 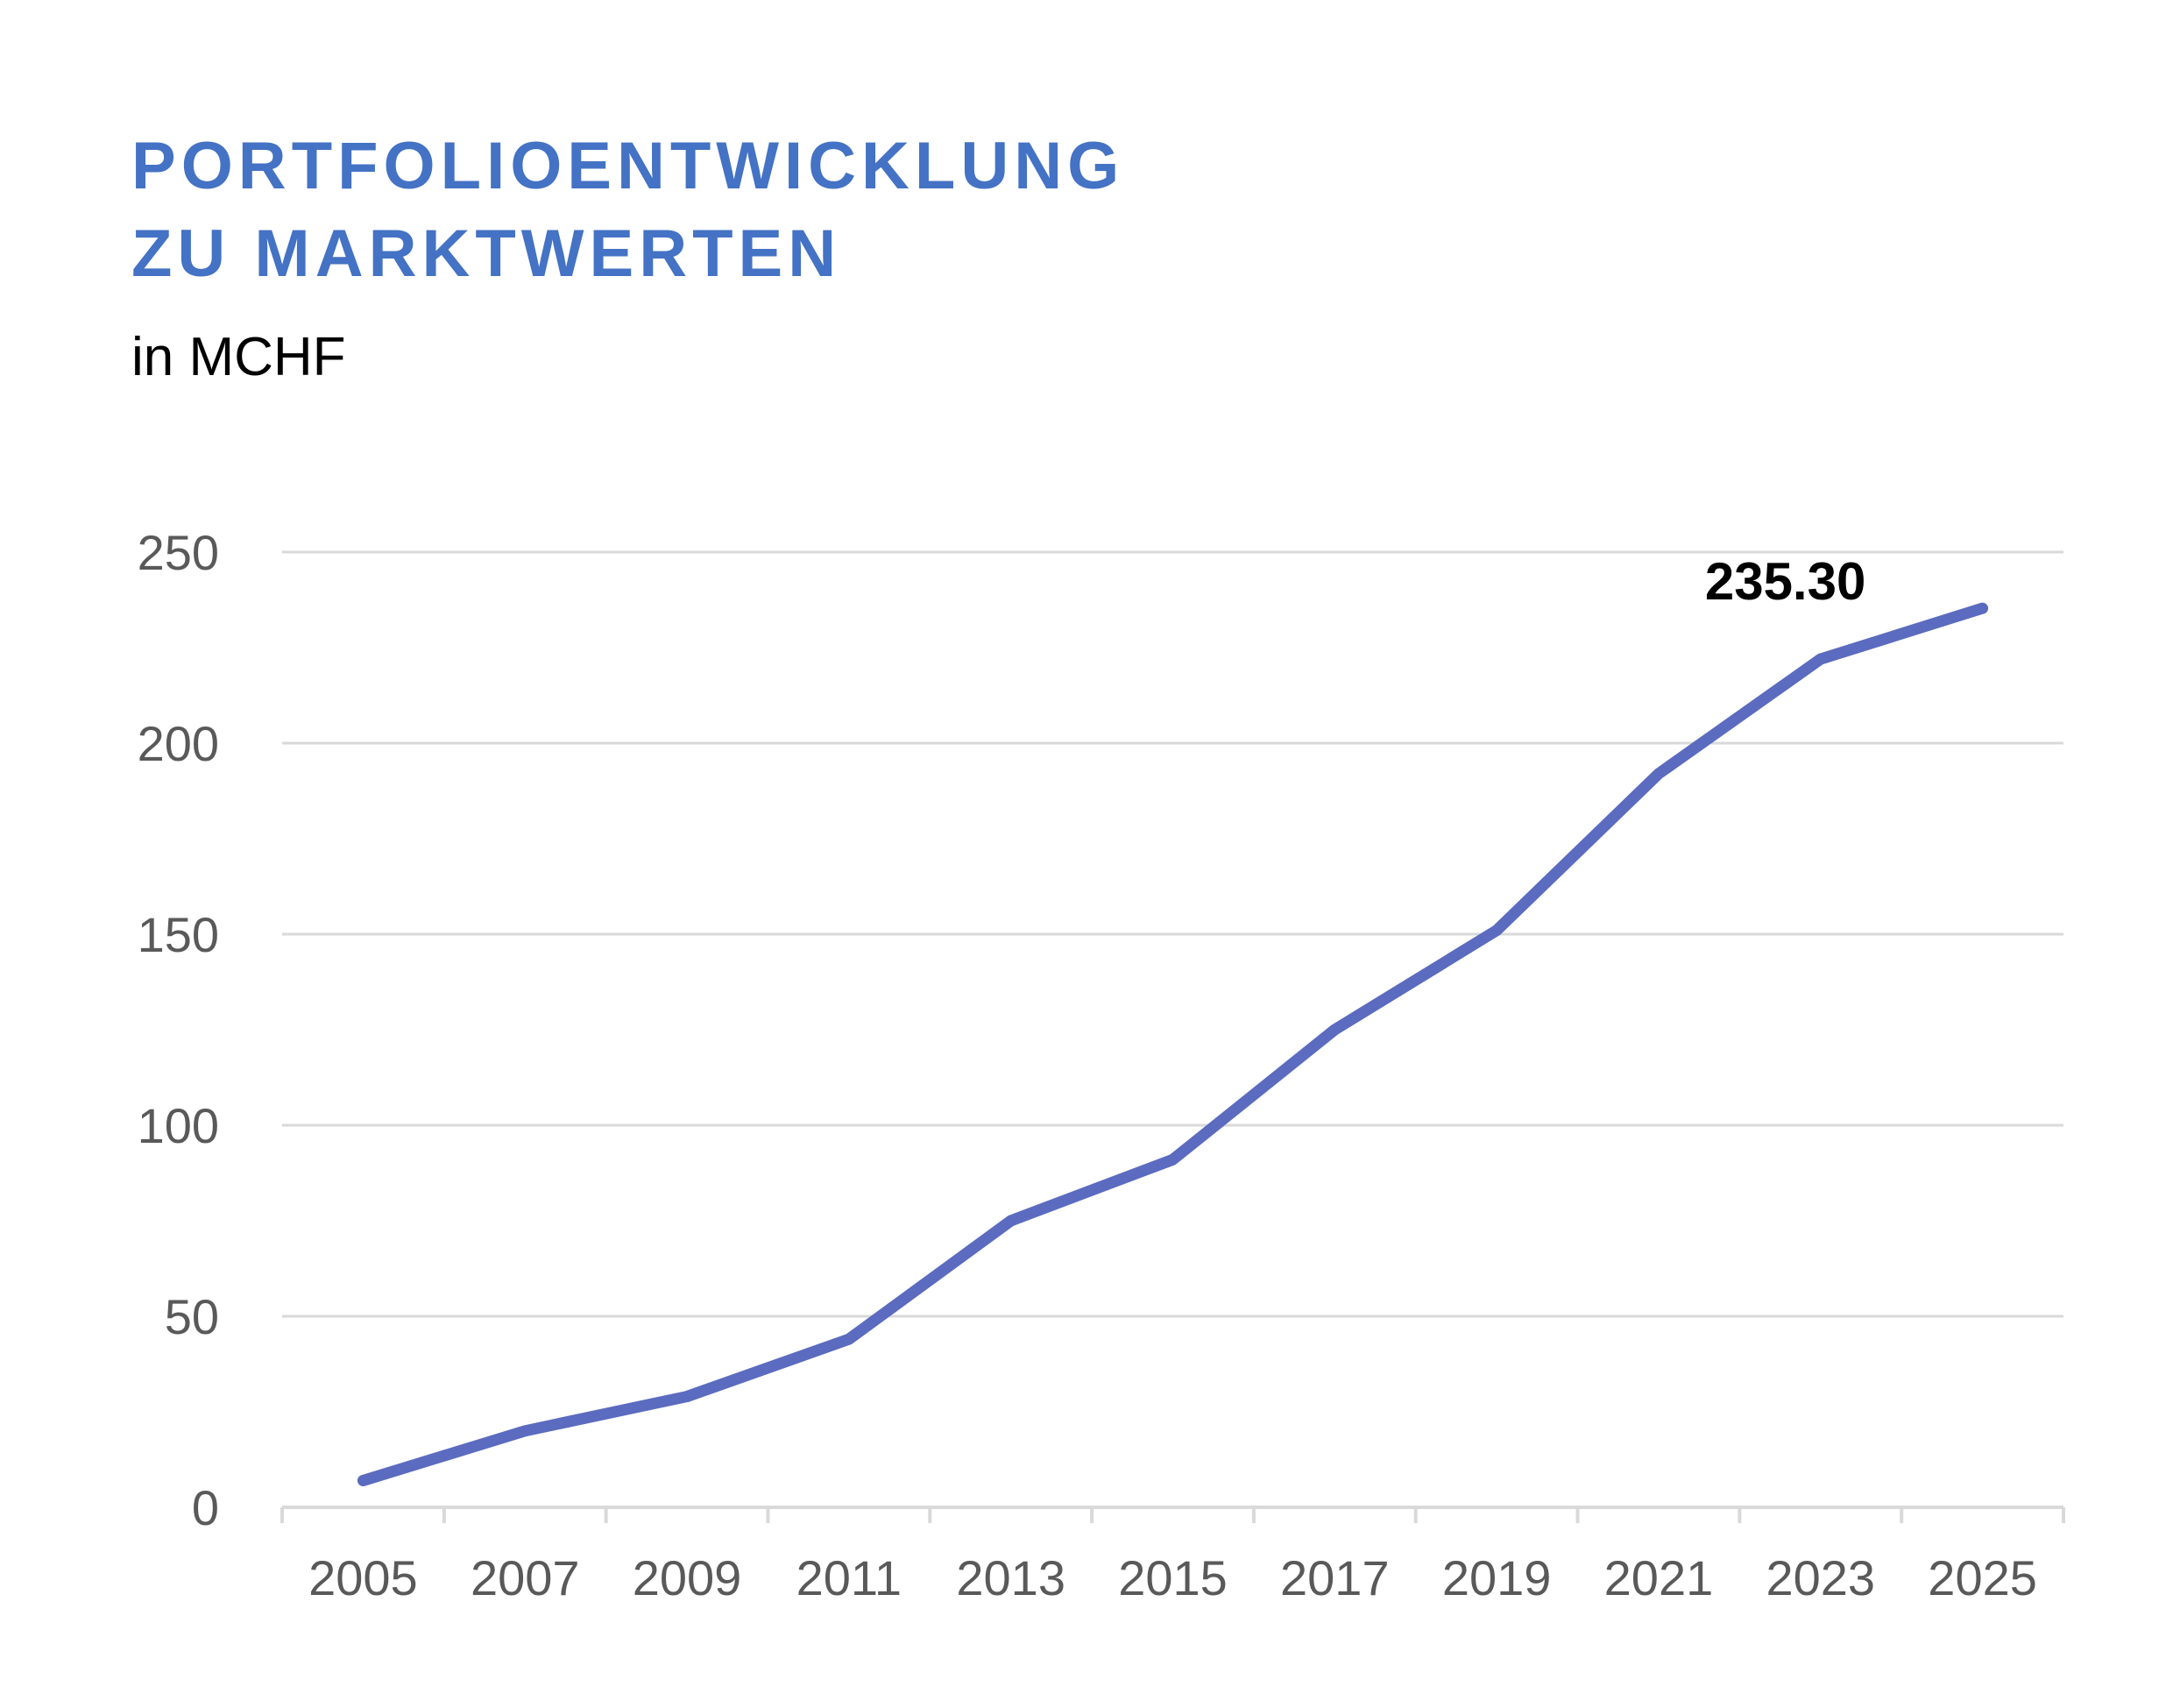 What do you see at coordinates (628, 210) in the screenshot?
I see `chart-title: PORTFOLIOENTWICKLUNG ZU MARKTWERTEN` at bounding box center [628, 210].